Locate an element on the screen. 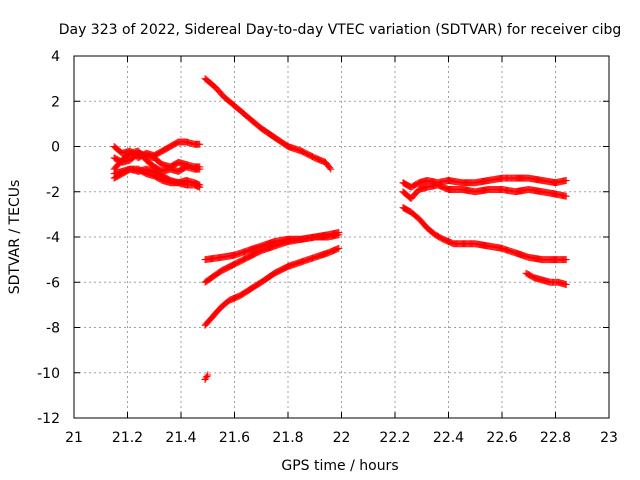 Image resolution: width=640 pixels, height=480 pixels. y-tick-label: 0 is located at coordinates (55, 148).